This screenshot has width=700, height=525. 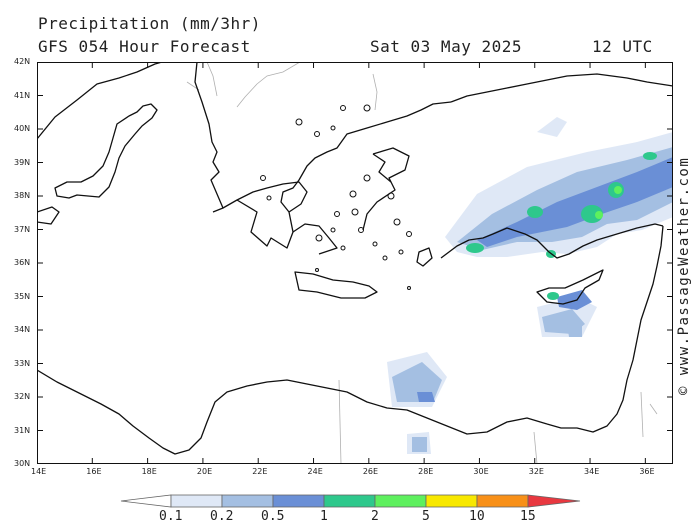 I want to click on legend-label: 5, so click(x=426, y=516).